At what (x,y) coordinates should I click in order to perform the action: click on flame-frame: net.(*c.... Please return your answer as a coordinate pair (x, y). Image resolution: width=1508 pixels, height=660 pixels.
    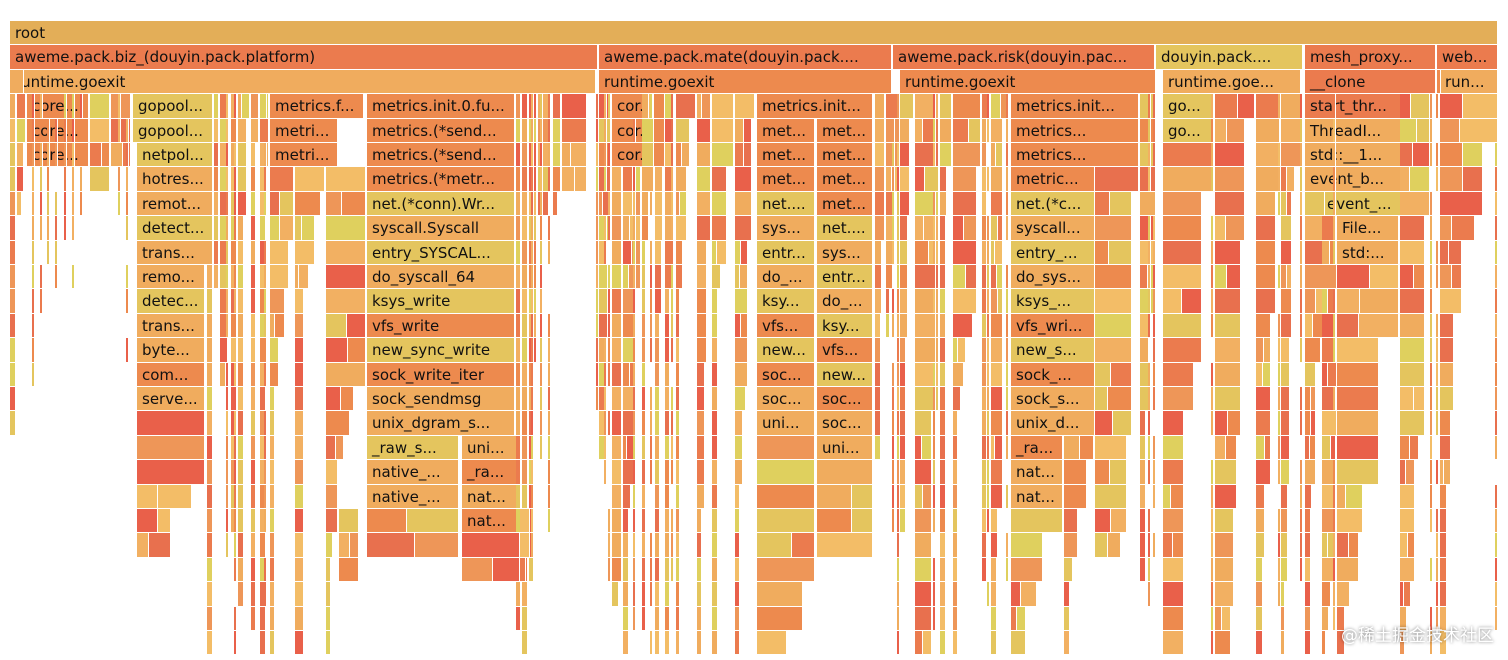
    Looking at the image, I should click on (1053, 204).